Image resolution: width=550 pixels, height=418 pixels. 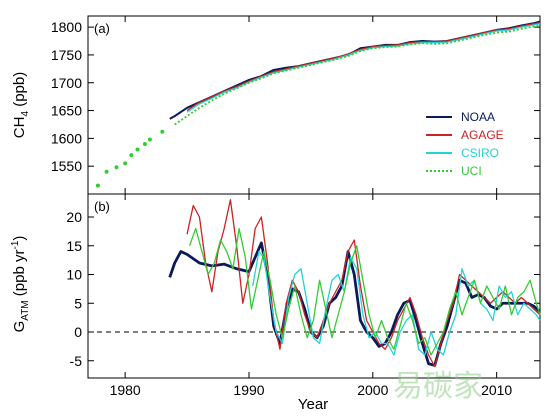 I want to click on agage-series-line, so click(x=363, y=67).